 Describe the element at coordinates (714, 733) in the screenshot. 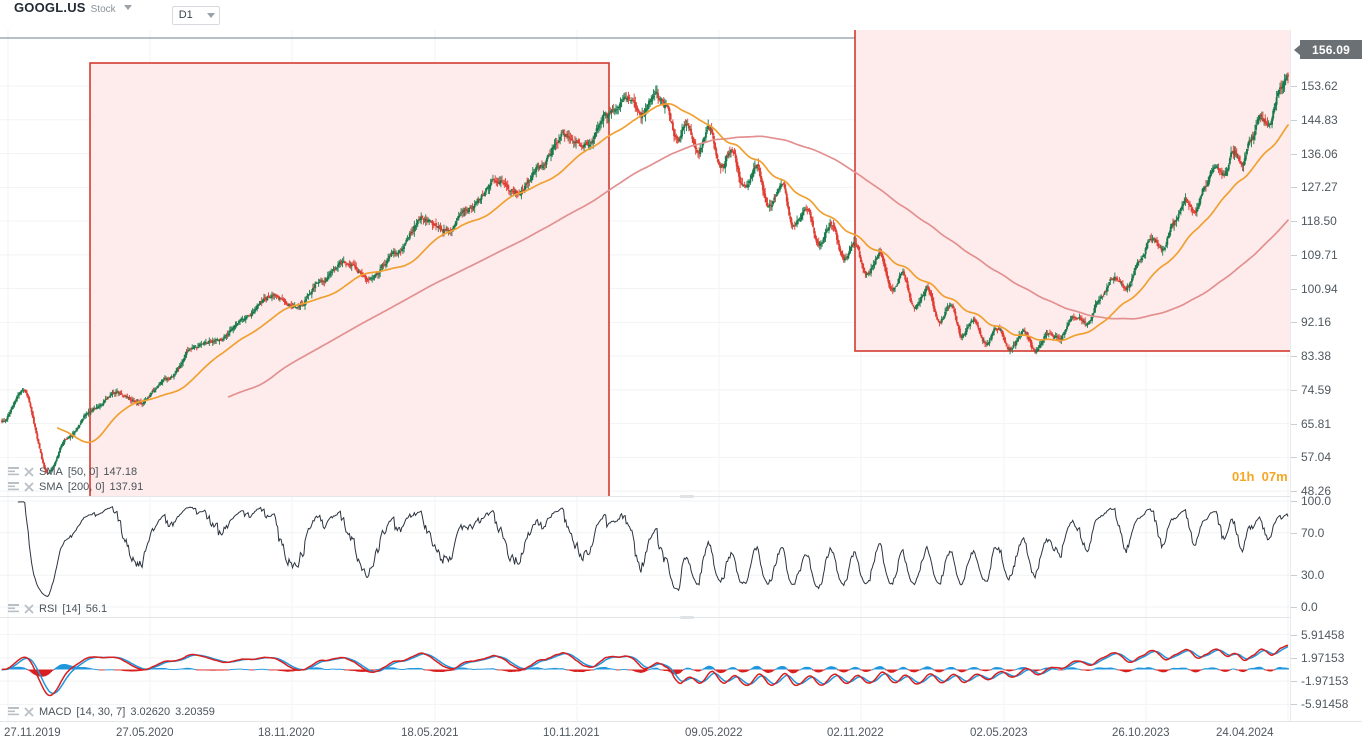

I see `date-tick-label: 09.05.2022` at that location.